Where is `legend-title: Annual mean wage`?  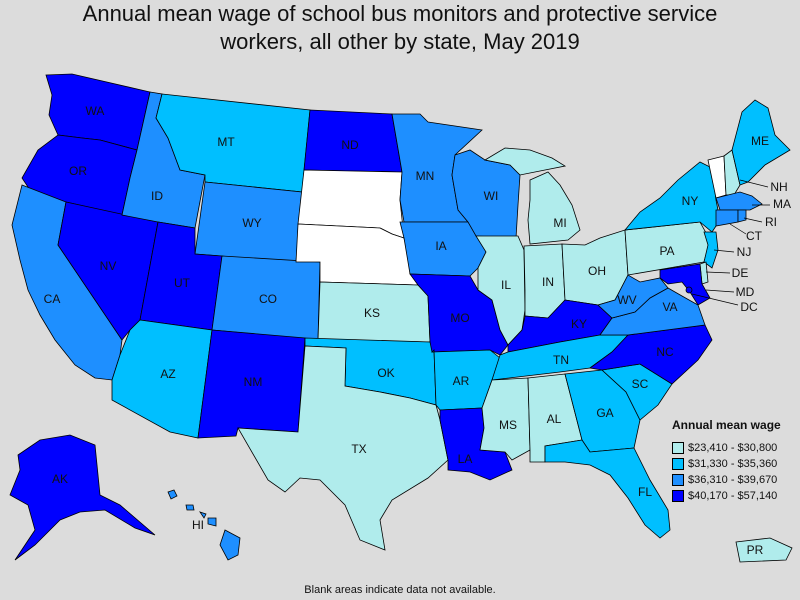
legend-title: Annual mean wage is located at coordinates (726, 425).